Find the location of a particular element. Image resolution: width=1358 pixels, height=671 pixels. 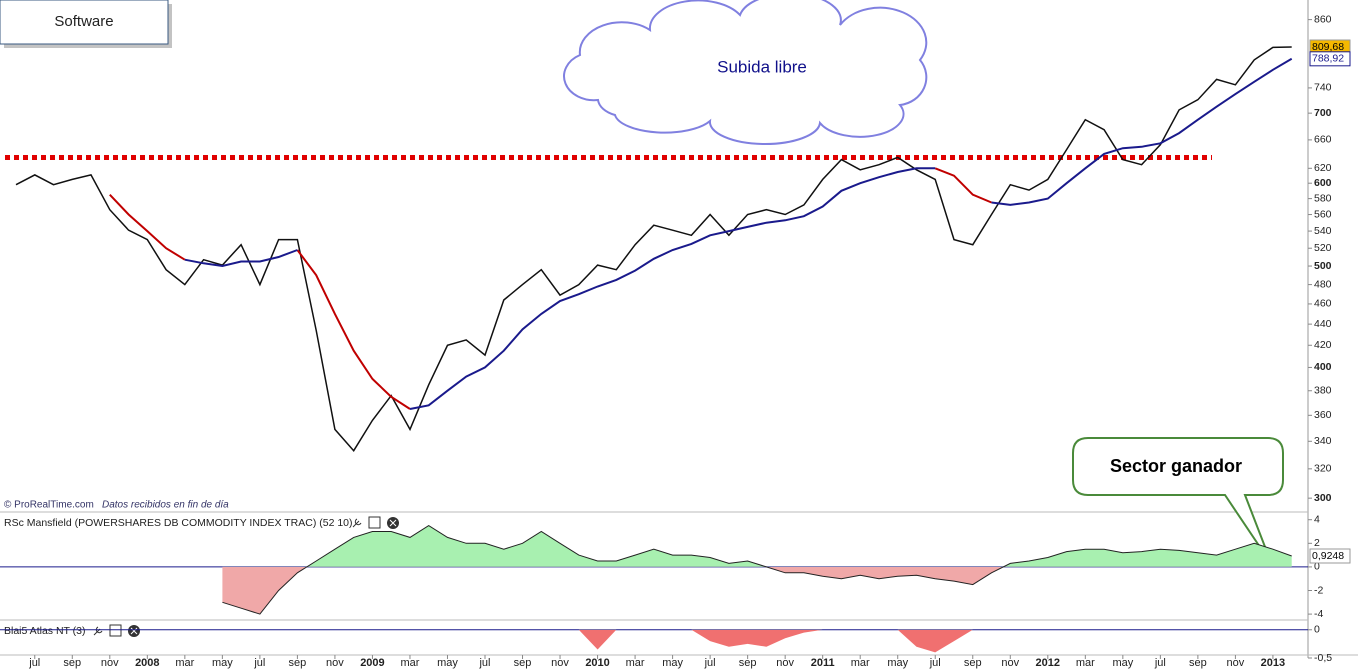

y-tick-label: 580 is located at coordinates (1323, 198).